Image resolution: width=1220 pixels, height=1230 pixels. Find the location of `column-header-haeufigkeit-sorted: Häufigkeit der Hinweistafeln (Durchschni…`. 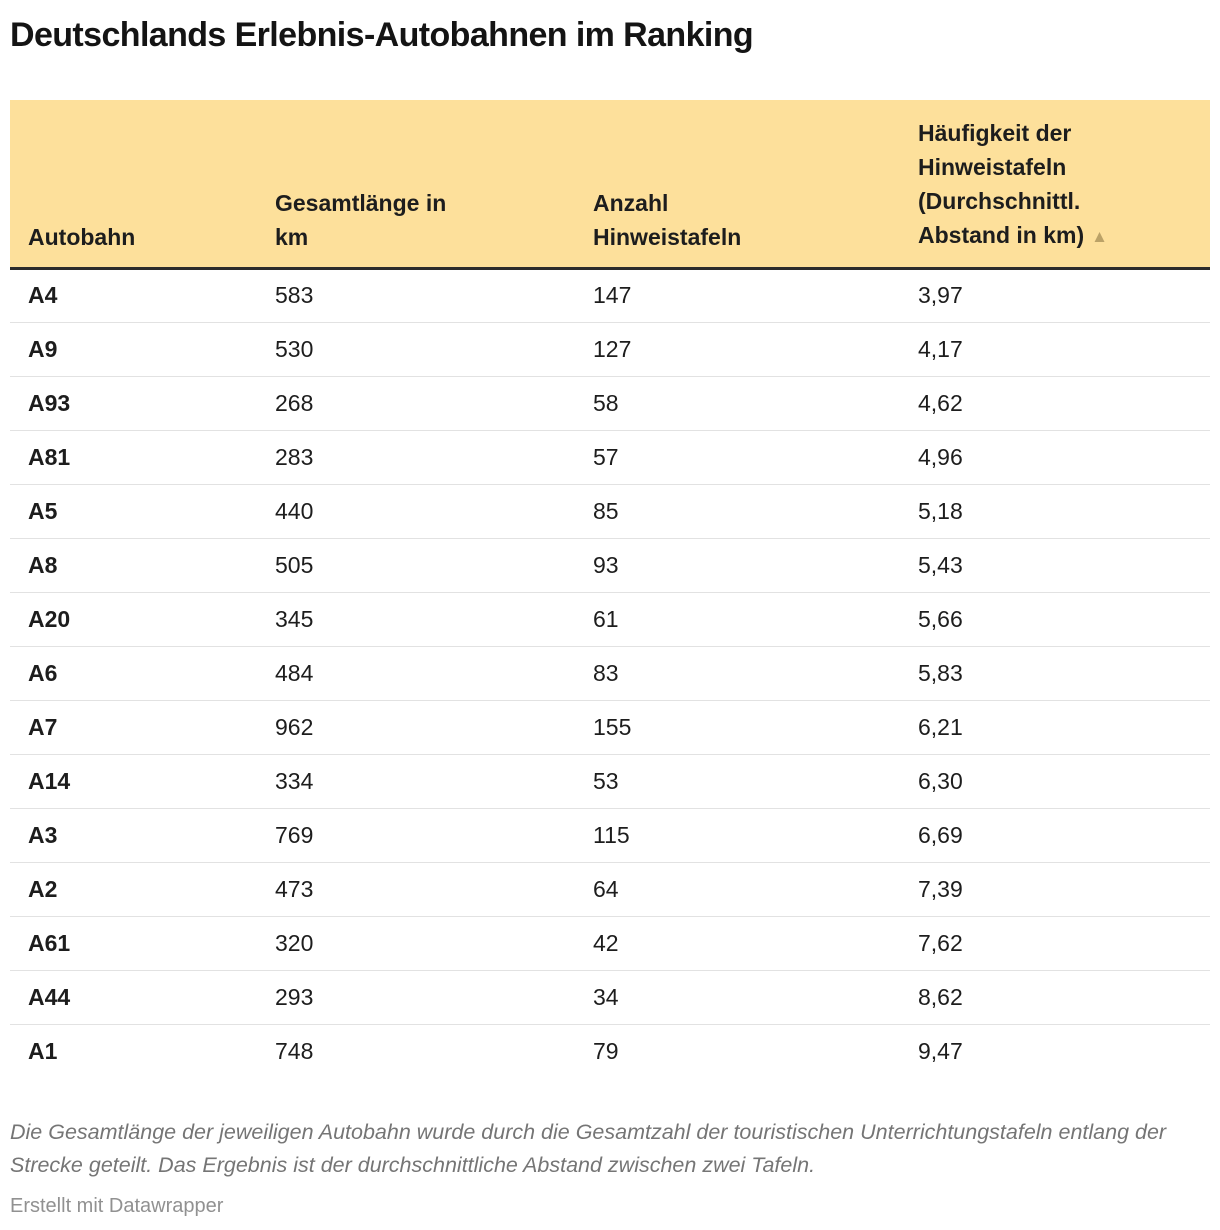

column-header-haeufigkeit-sorted: Häufigkeit der Hinweistafeln (Durchschni… is located at coordinates (1055, 185).